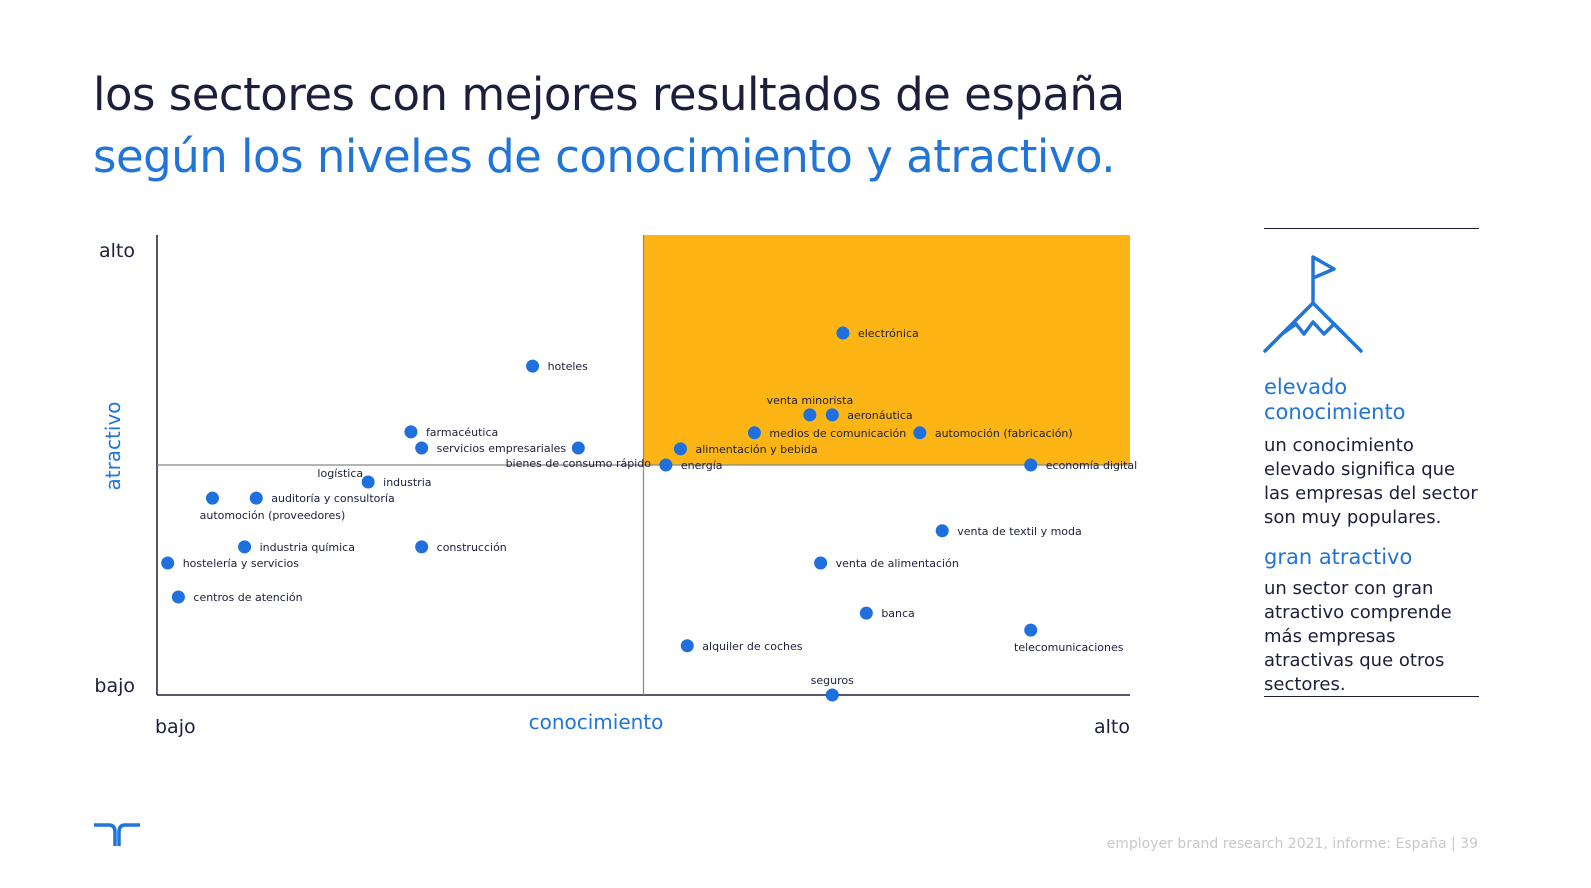  Describe the element at coordinates (117, 834) in the screenshot. I see `randstad-logo` at that location.